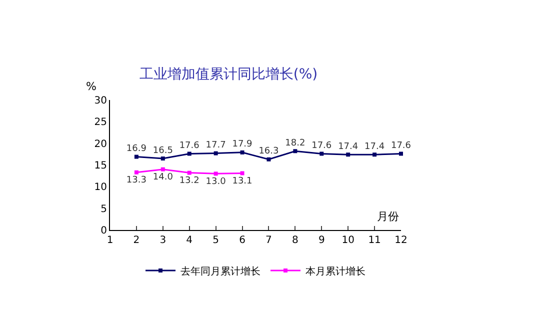 The width and height of the screenshot is (536, 335). I want to click on y-tick-label: 5, so click(103, 209).